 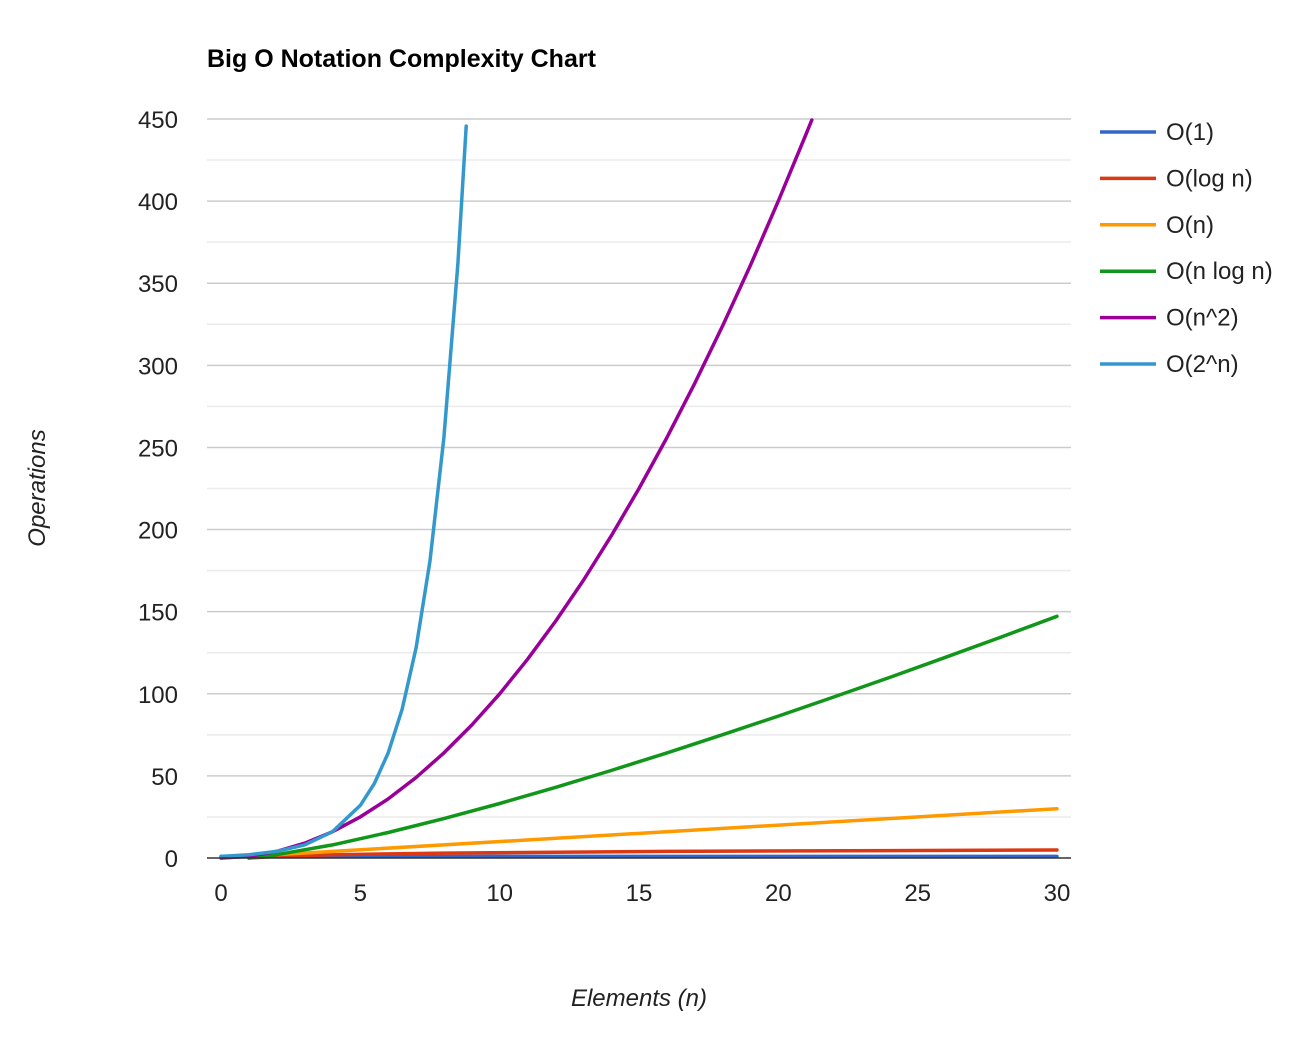 I want to click on x-tick-label: 30, so click(x=1057, y=893).